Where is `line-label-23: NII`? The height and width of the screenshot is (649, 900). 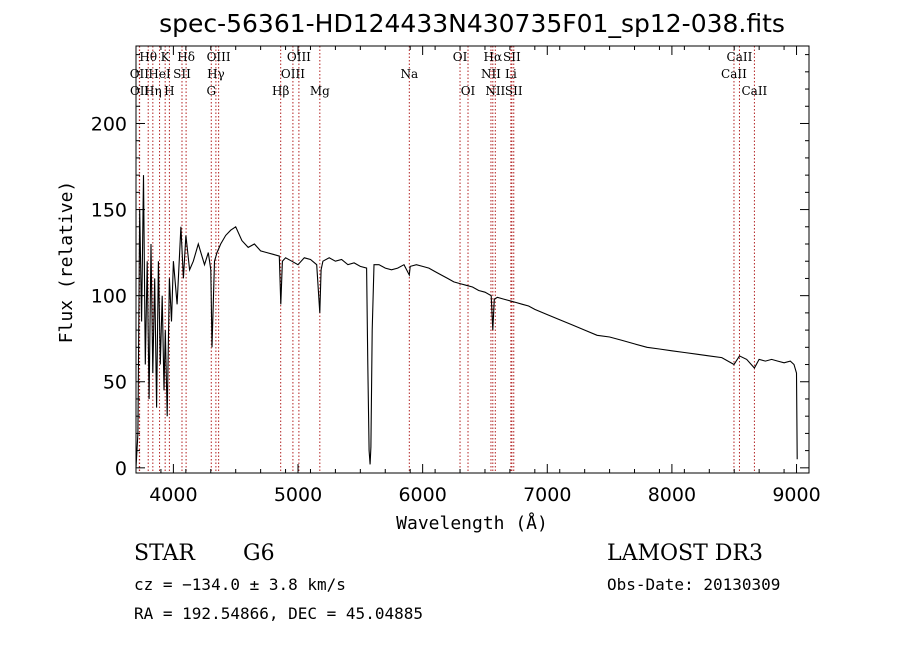
line-label-23: NII is located at coordinates (495, 91).